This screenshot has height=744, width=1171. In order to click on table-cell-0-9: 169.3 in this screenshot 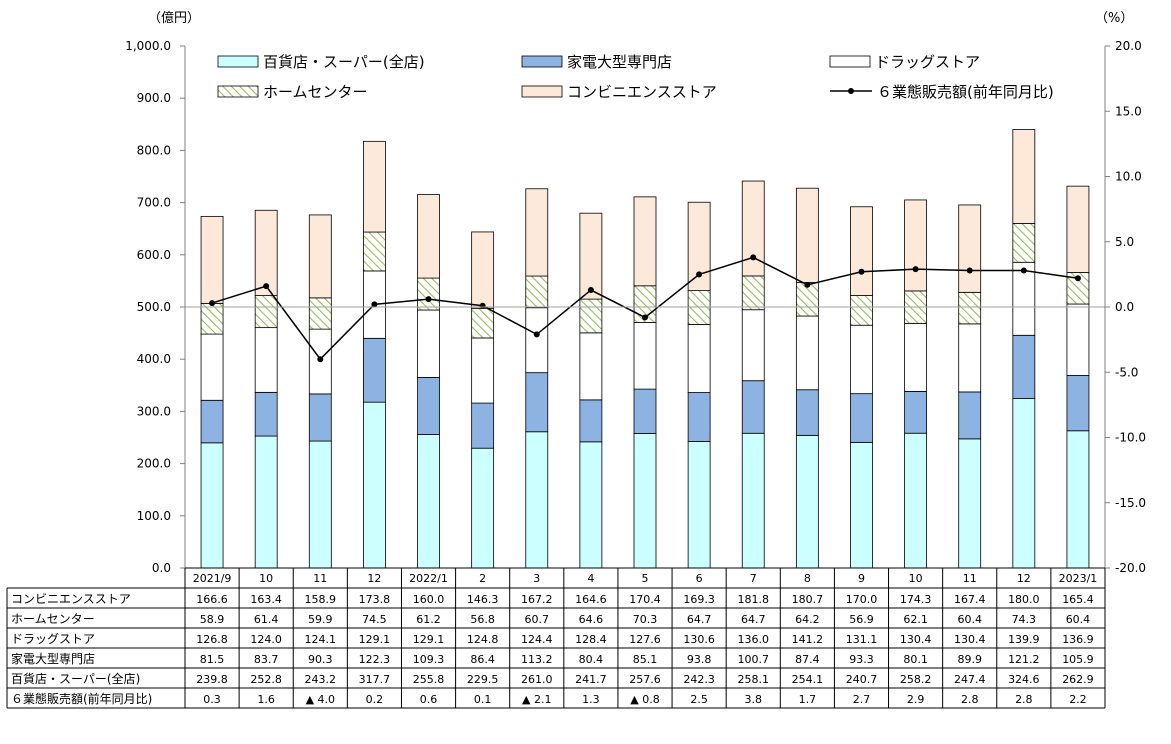, I will do `click(699, 599)`.